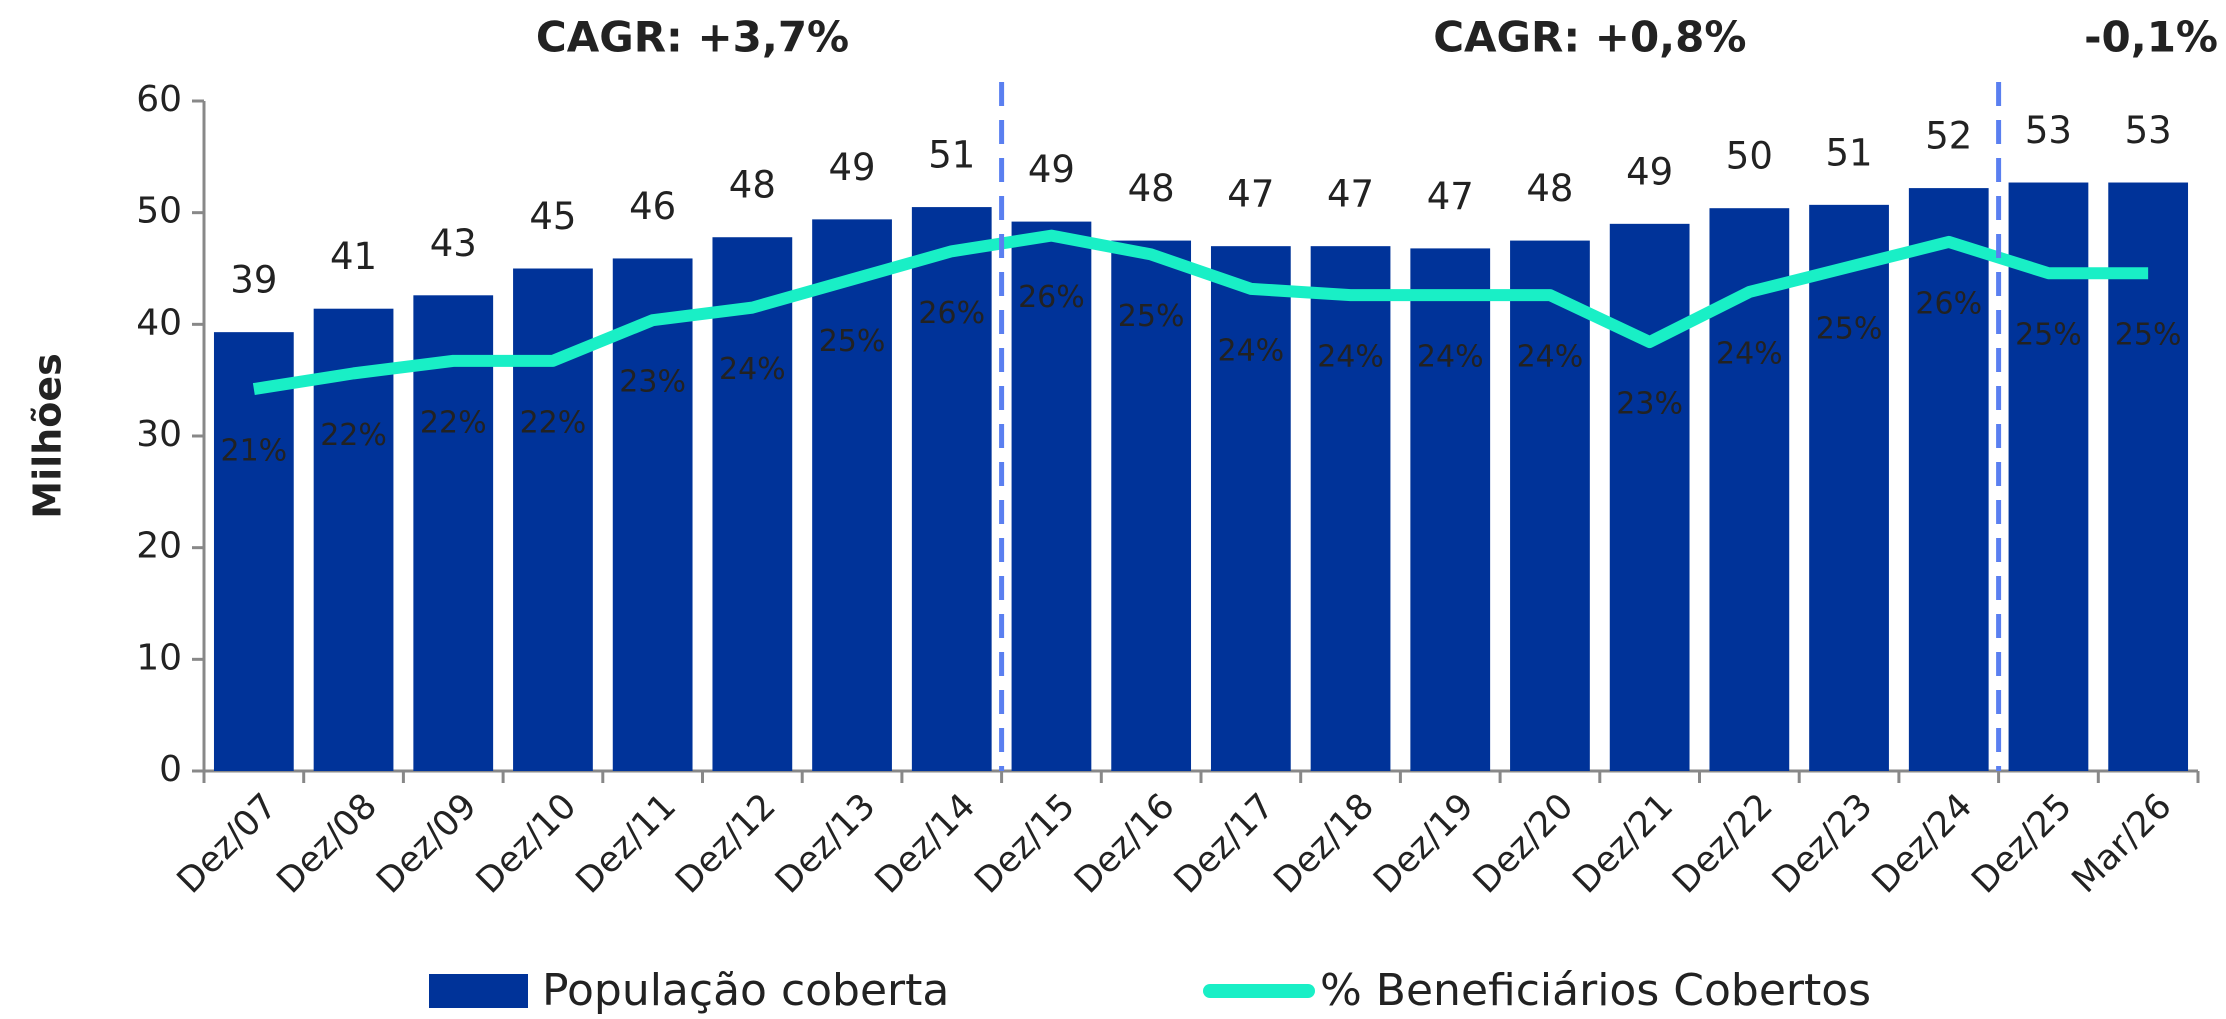 This screenshot has width=2226, height=1019. I want to click on bar-value-label: 45, so click(552, 216).